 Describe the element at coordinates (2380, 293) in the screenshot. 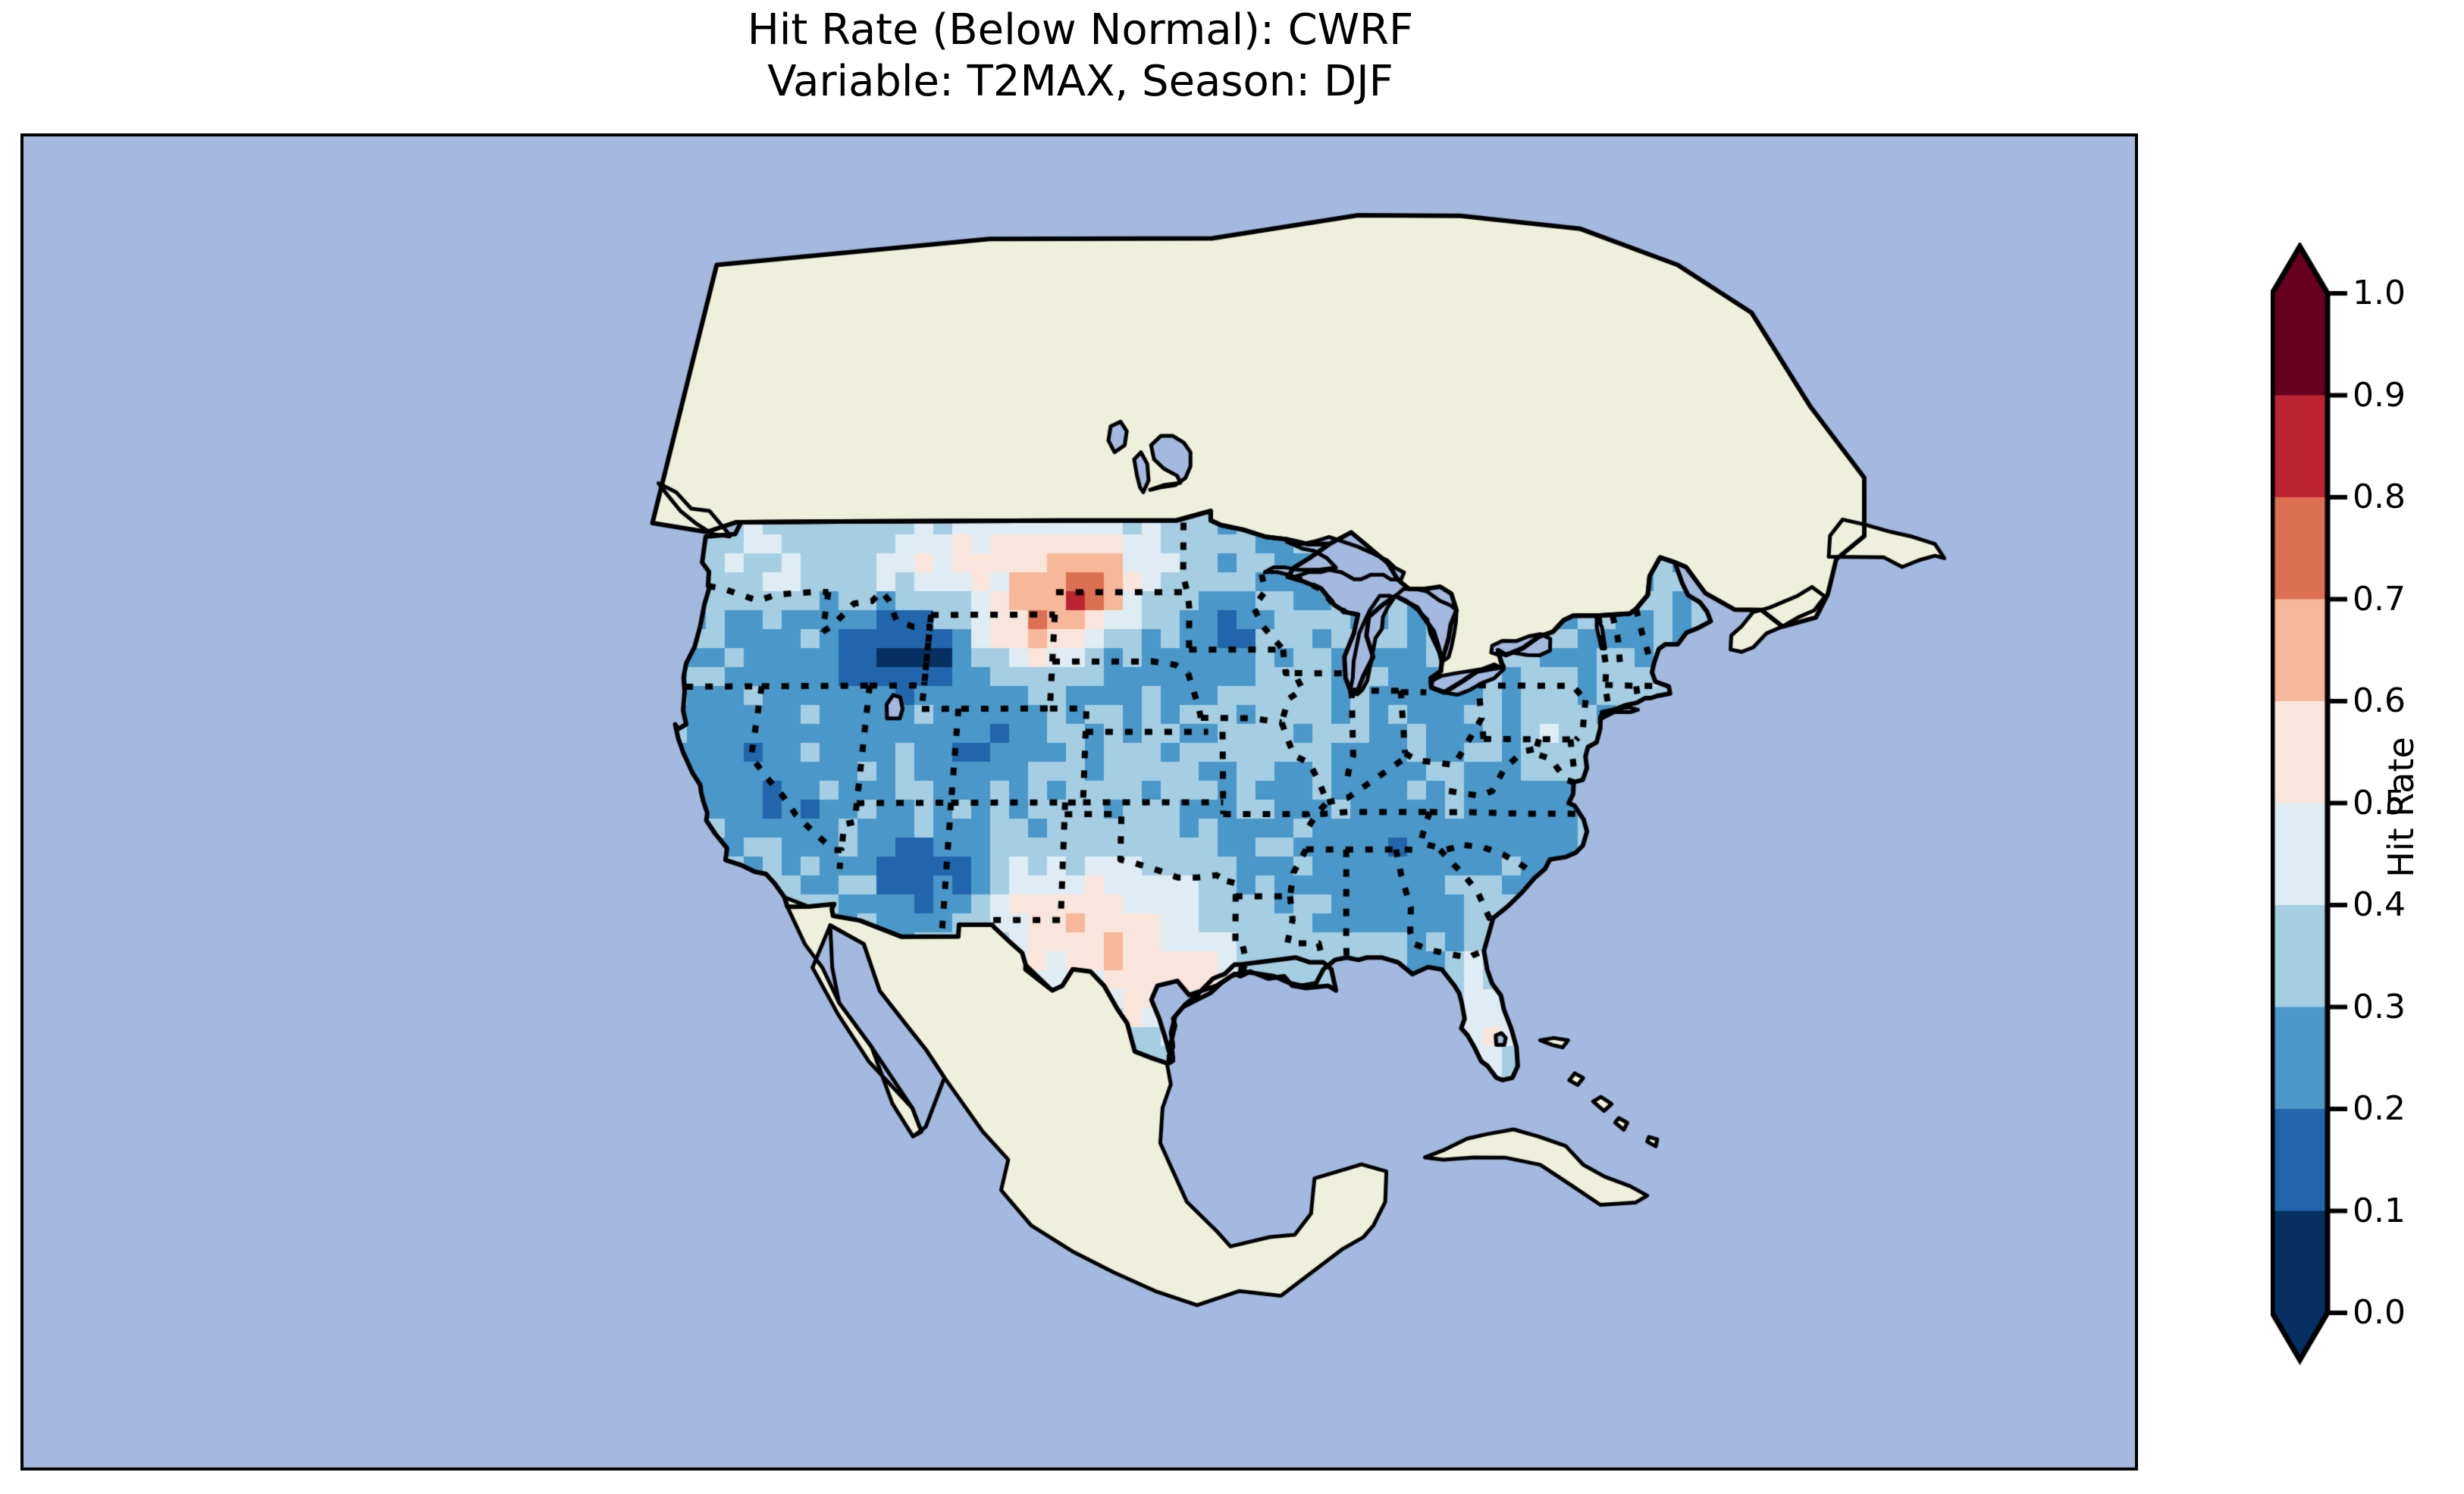

I see `colorbar-tick-label: 1.0` at that location.